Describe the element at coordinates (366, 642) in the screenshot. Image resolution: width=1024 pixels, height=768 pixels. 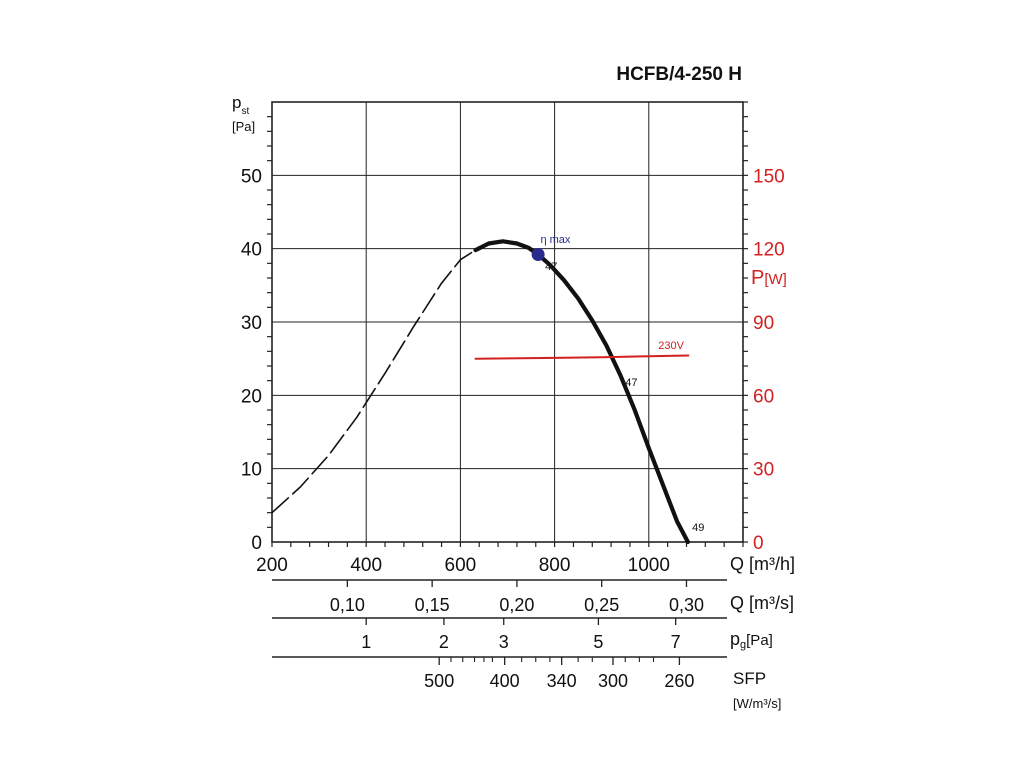
I see `scale-tick-label: 1` at that location.